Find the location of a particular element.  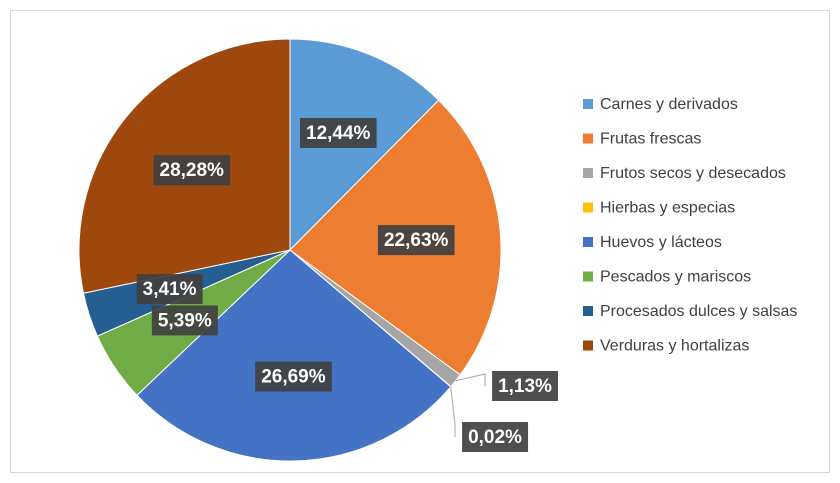

legend-label: Carnes y derivados is located at coordinates (669, 104).